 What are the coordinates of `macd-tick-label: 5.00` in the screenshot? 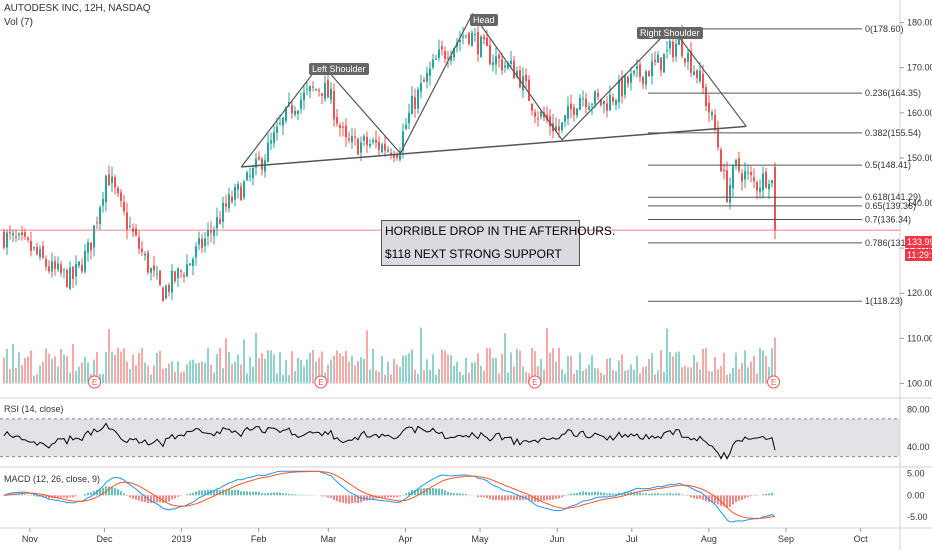 It's located at (916, 473).